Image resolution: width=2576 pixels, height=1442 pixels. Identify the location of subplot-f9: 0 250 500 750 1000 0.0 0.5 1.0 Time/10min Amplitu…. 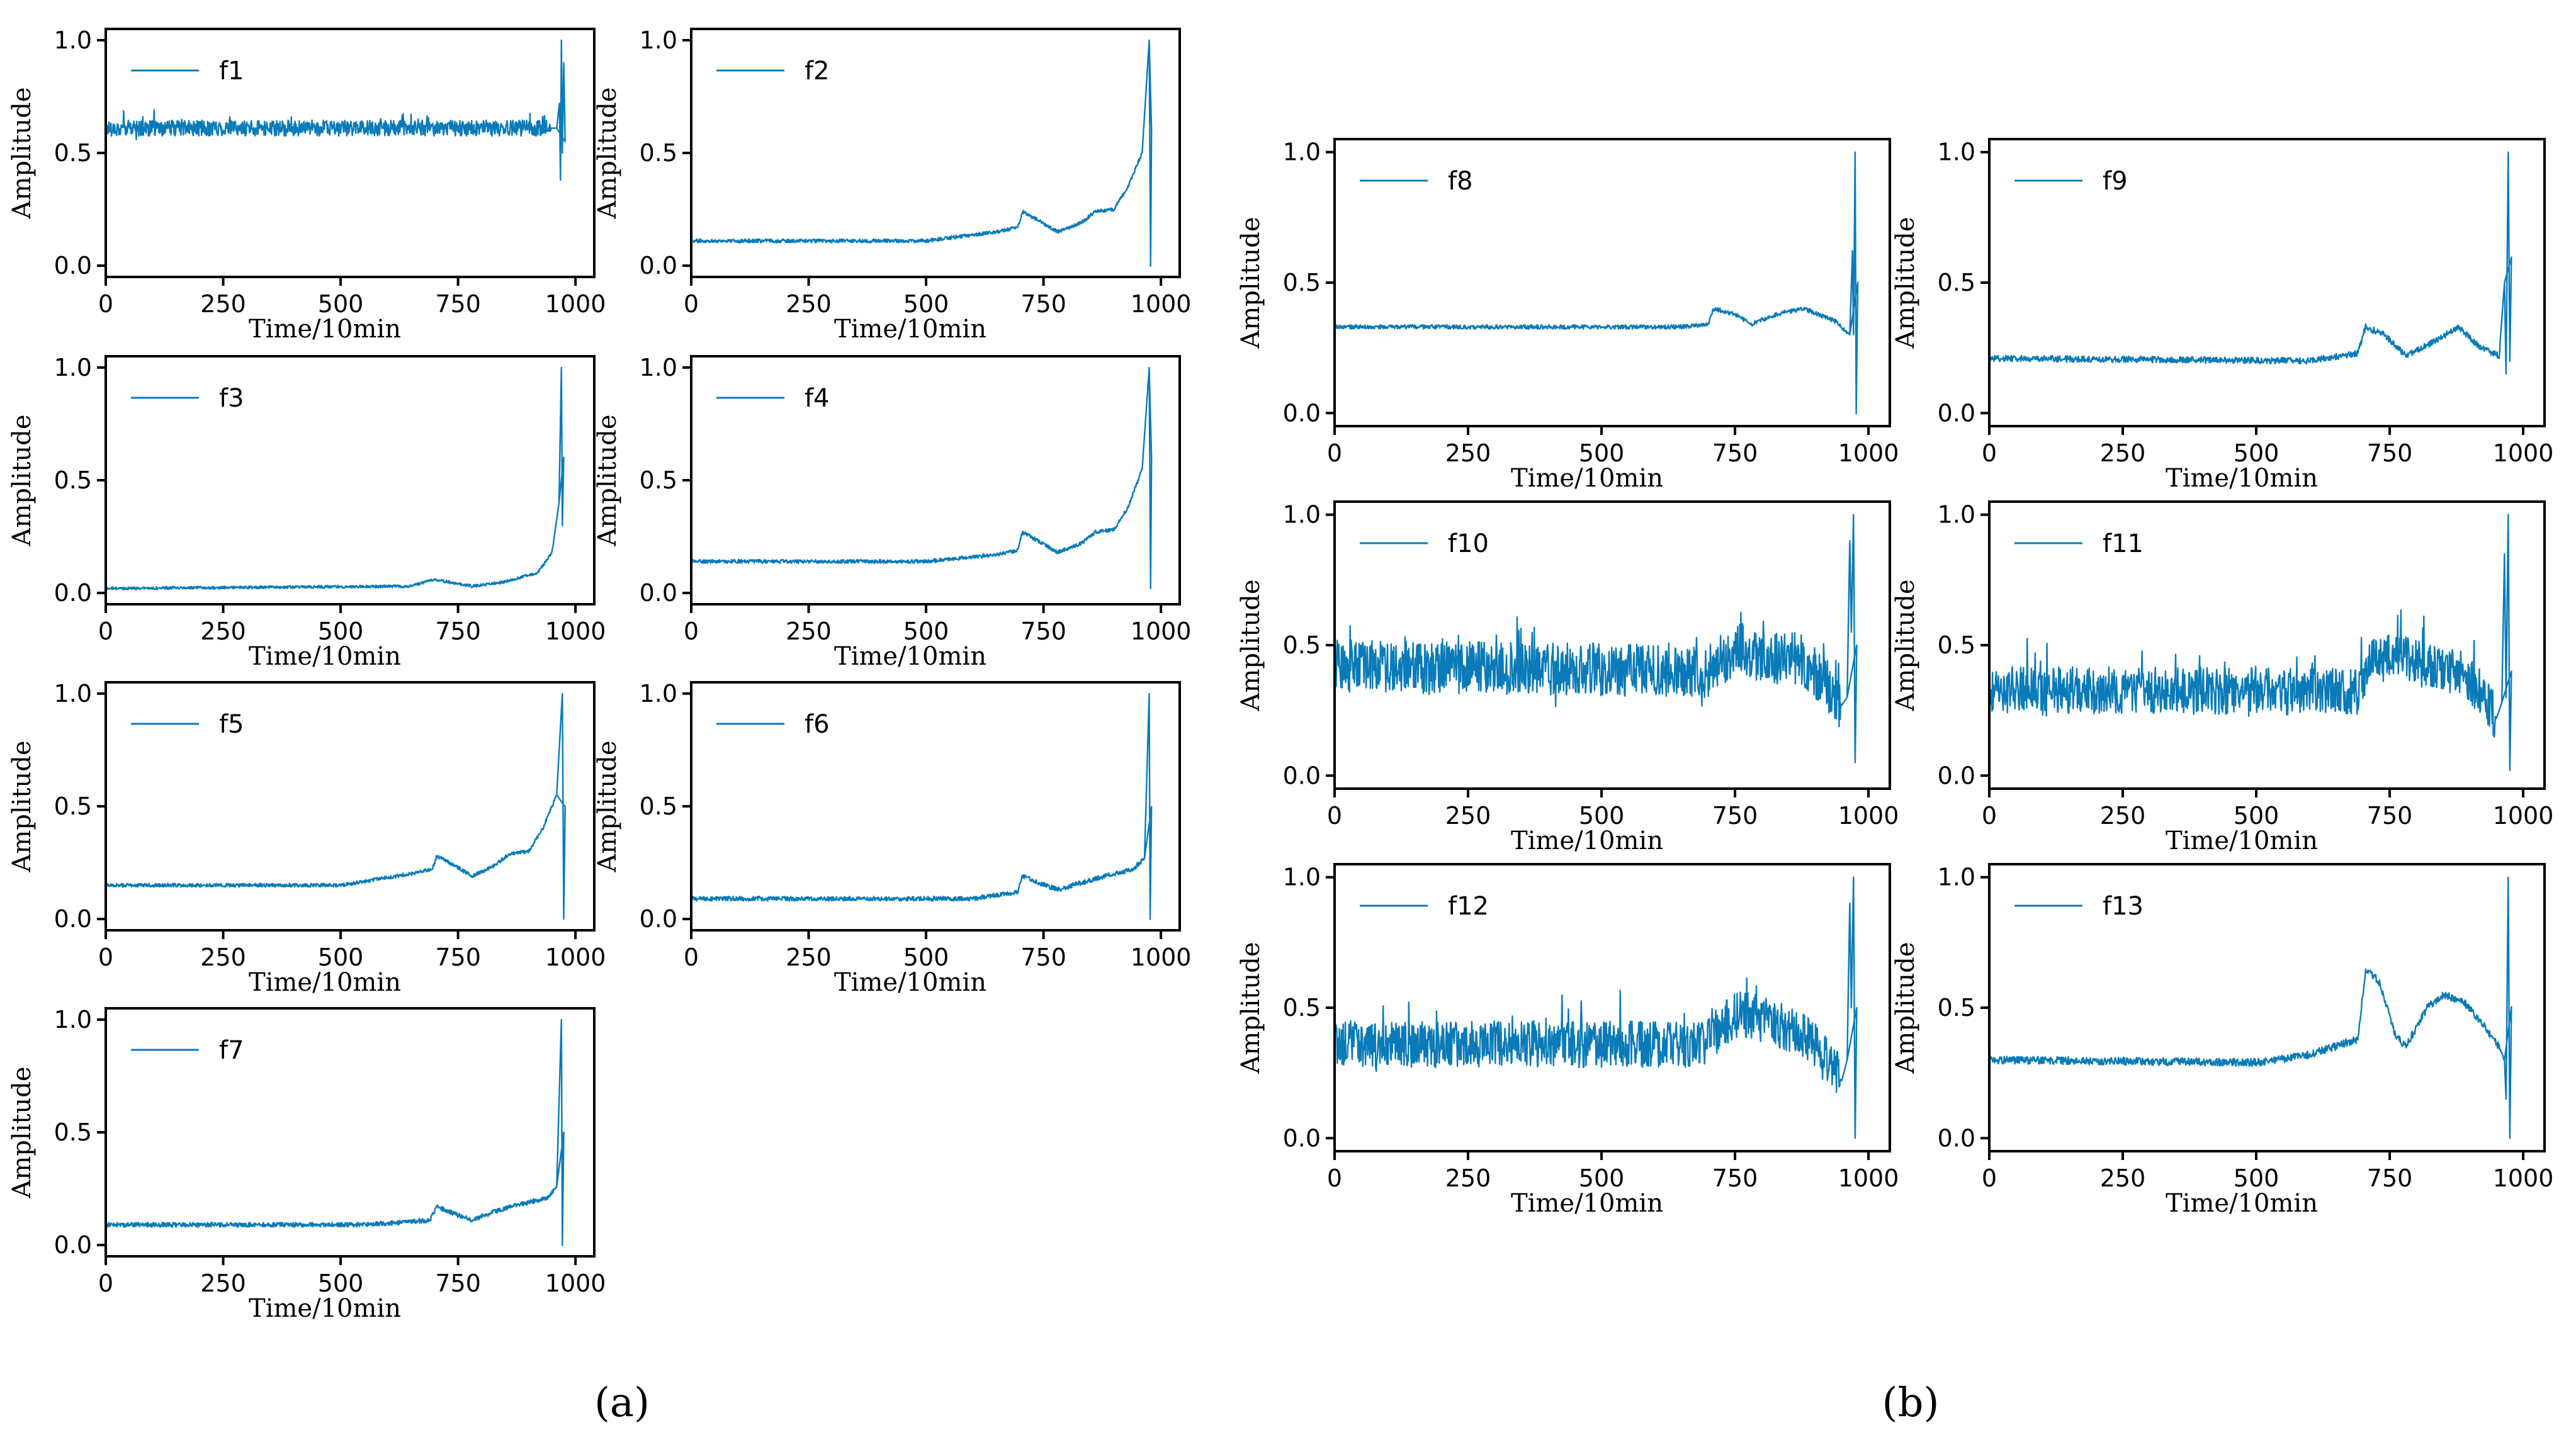
(2222, 315).